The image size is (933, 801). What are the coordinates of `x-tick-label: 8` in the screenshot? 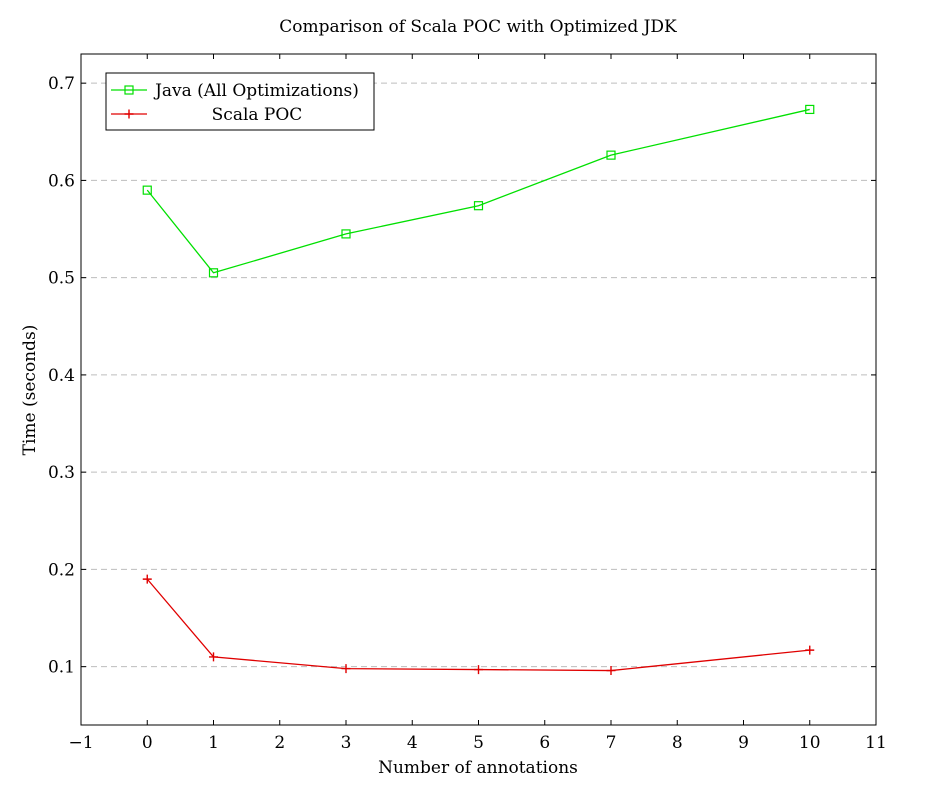 It's located at (677, 743).